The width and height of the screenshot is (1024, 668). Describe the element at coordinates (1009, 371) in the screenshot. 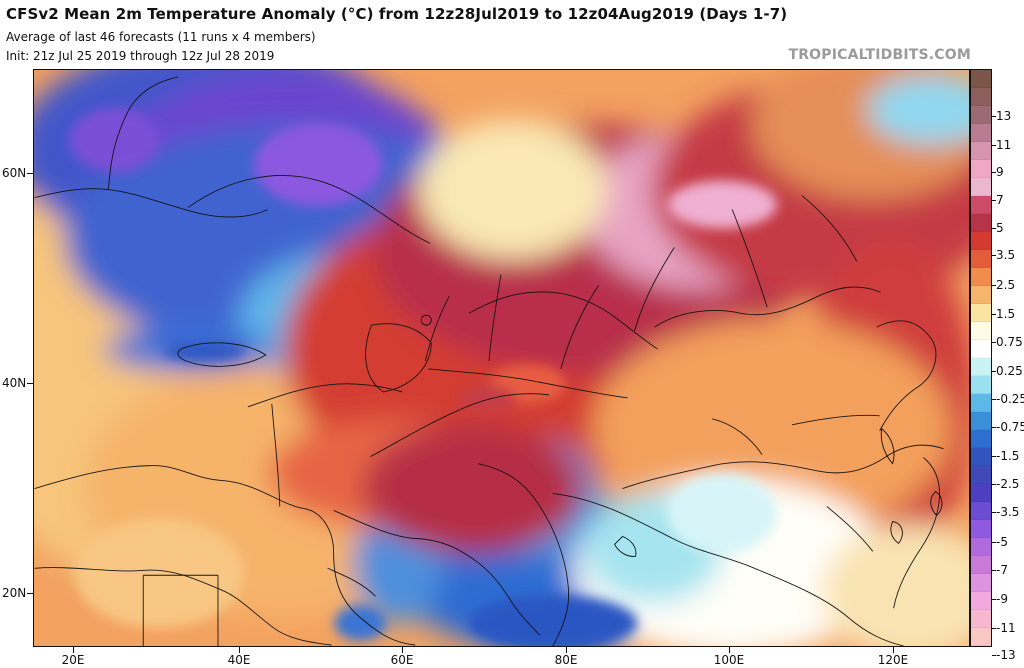

I see `colorbar-label: 0.25` at that location.